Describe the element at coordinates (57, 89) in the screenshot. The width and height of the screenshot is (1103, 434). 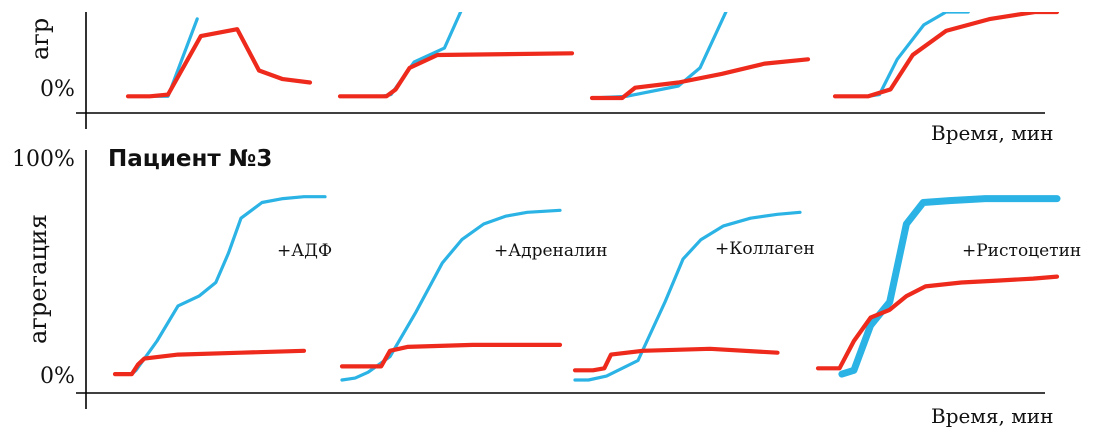
I see `top-y-tick-0: 0%` at that location.